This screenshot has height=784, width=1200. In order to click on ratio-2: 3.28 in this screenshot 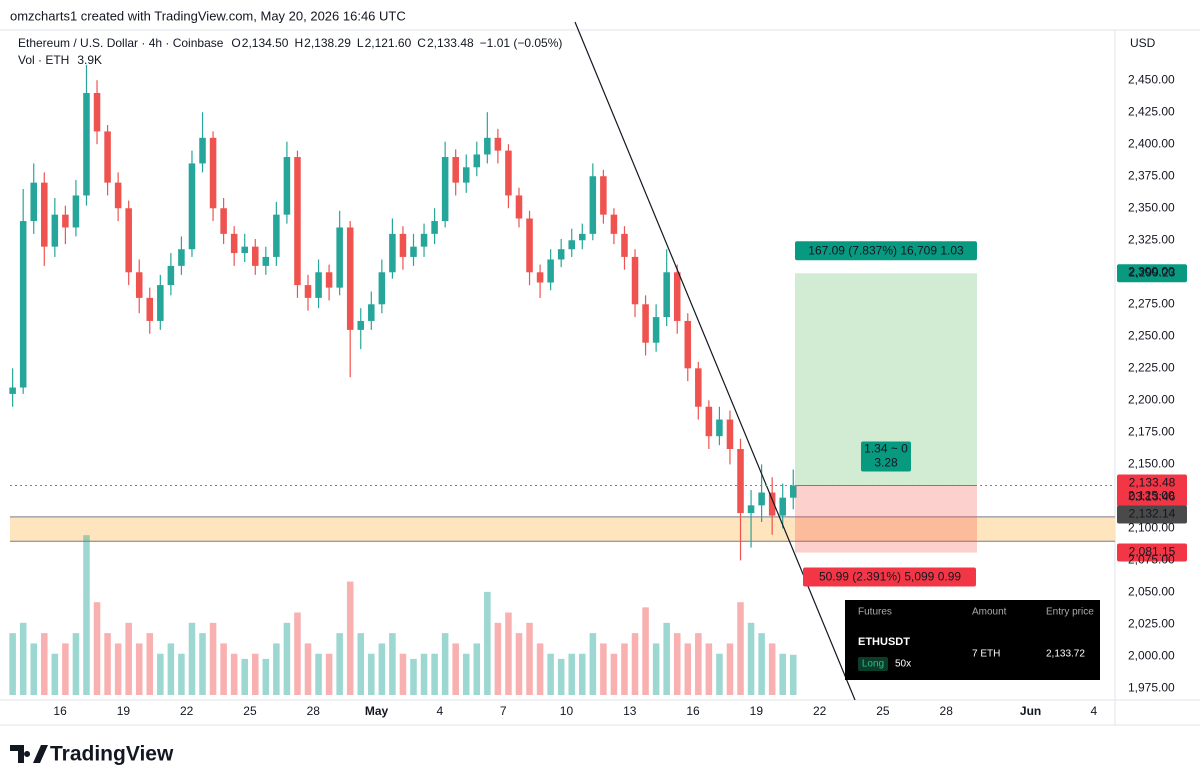, I will do `click(886, 463)`.